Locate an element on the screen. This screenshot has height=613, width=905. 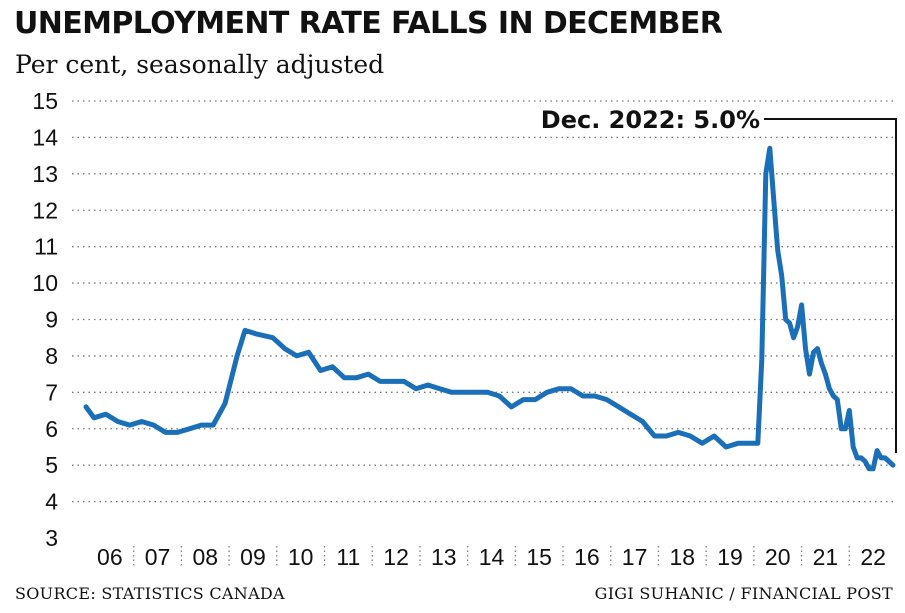
credit-note: GIGI SUHANIC / FINANCIAL POST is located at coordinates (743, 593).